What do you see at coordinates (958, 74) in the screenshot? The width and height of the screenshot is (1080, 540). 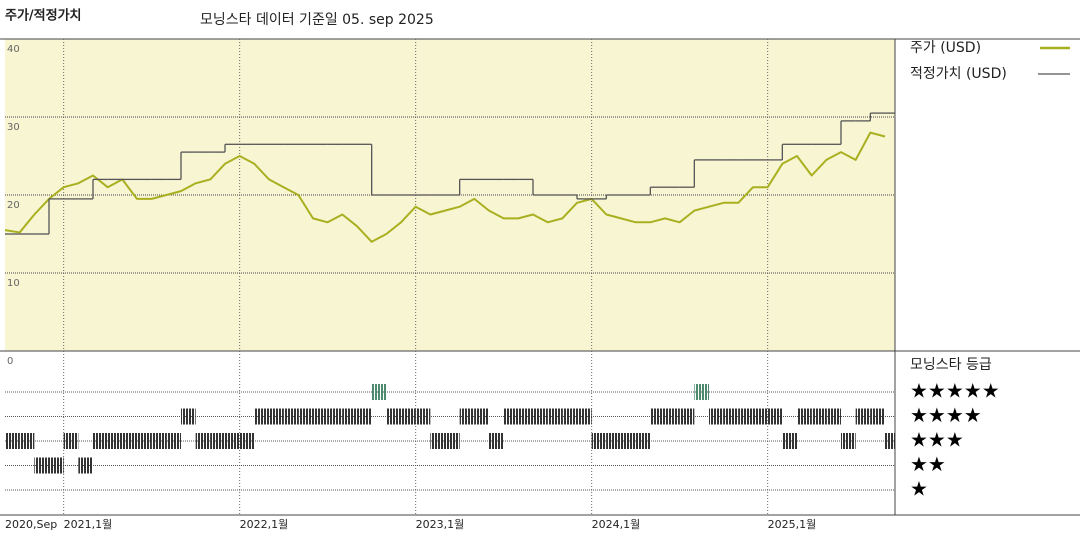 I see `legend-label: 적정가치 (USD)` at bounding box center [958, 74].